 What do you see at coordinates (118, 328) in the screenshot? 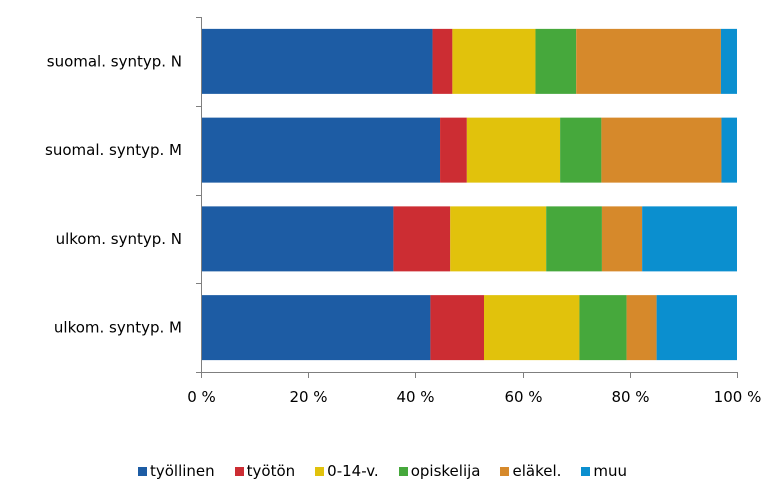
I see `category-label: ulkom. syntyp. M` at bounding box center [118, 328].